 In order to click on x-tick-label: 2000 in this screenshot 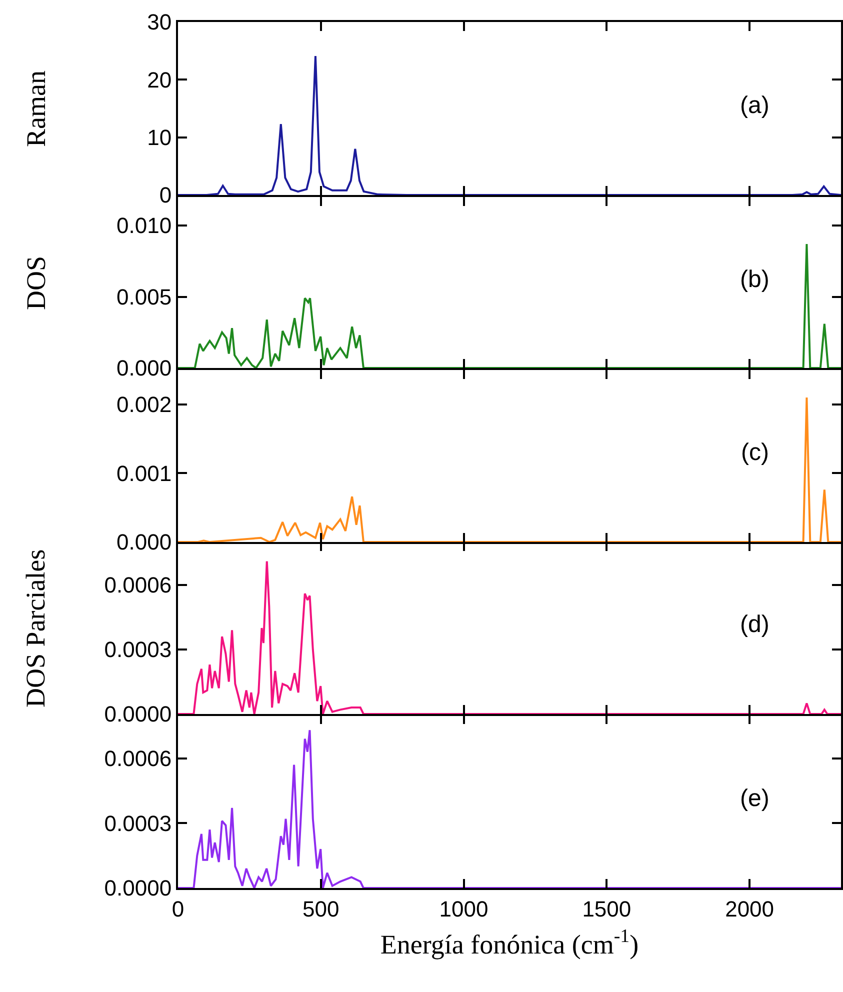, I will do `click(749, 909)`.